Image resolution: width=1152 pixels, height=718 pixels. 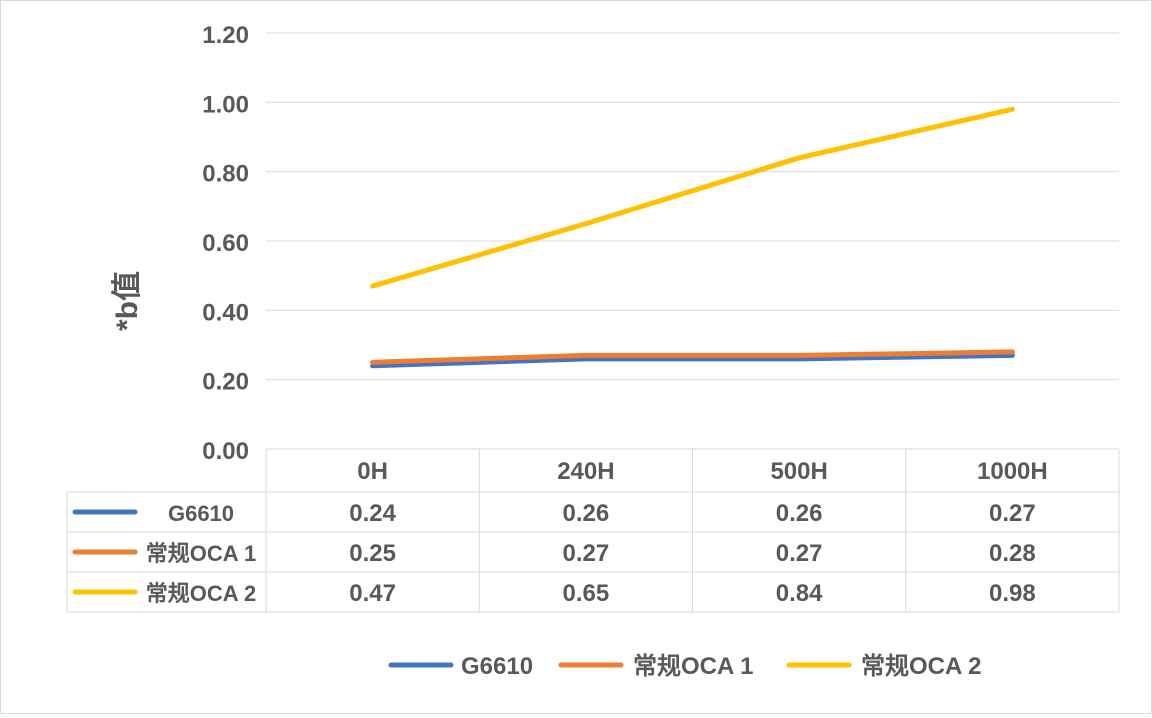 I want to click on table-series-name: 常规OCA 2, so click(x=201, y=593).